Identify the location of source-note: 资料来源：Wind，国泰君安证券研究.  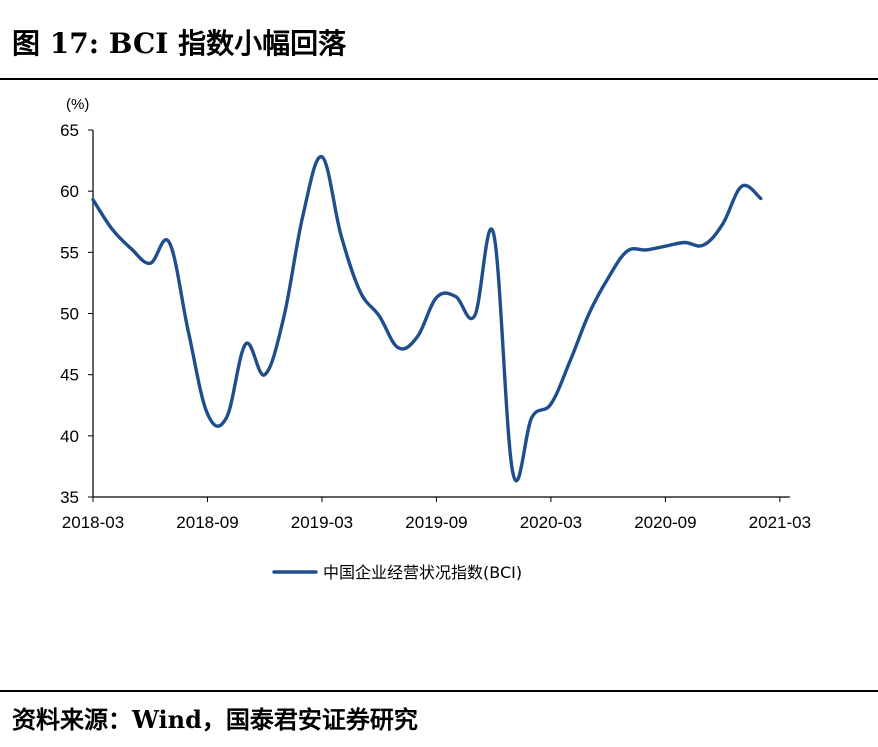
(215, 719).